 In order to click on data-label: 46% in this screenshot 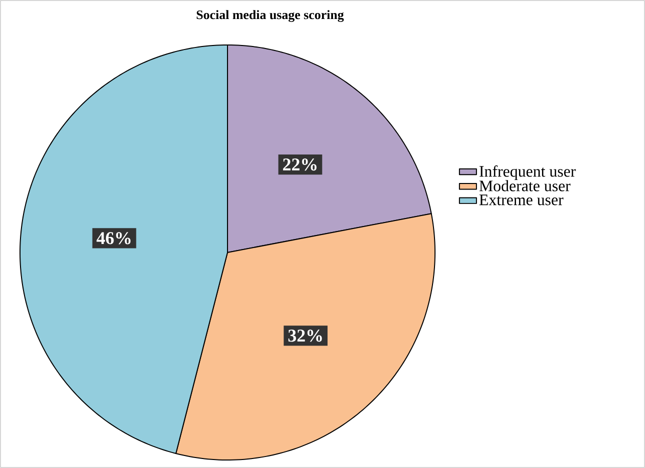, I will do `click(113, 238)`.